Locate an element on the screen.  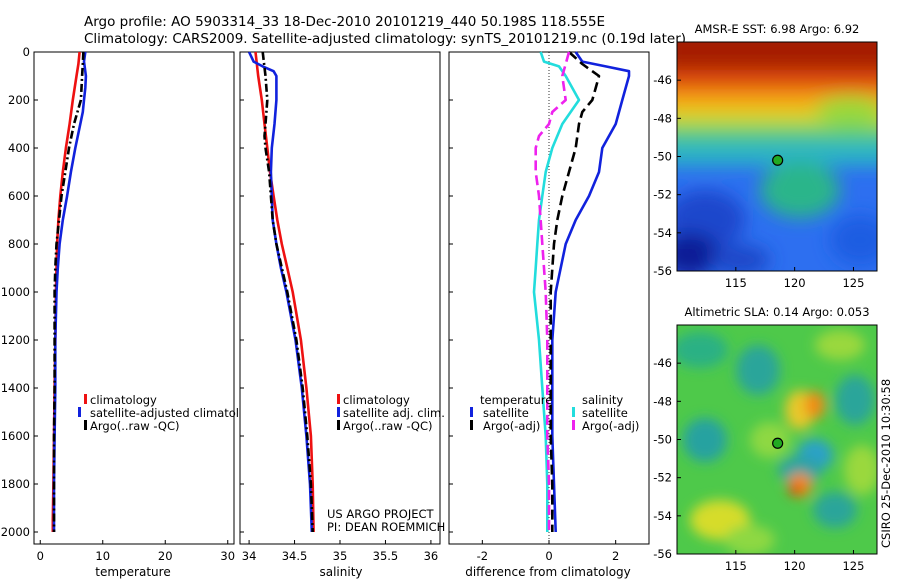
depth-tick-label: 1600 is located at coordinates (15, 436).